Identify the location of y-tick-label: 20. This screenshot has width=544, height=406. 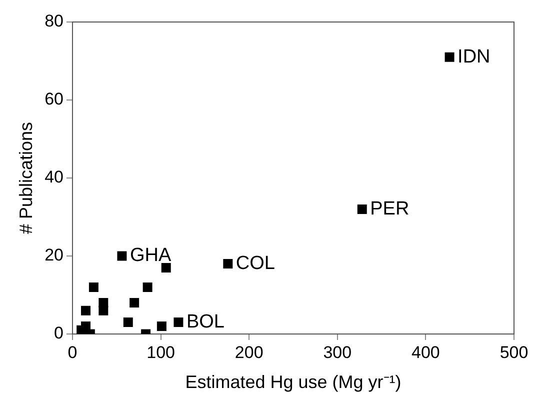
(54, 255).